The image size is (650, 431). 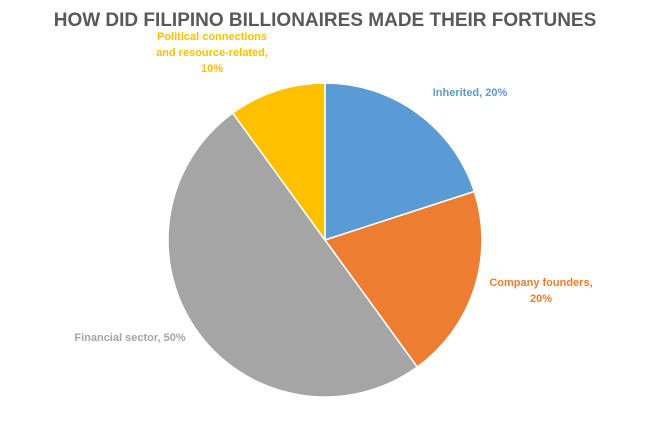 What do you see at coordinates (130, 338) in the screenshot?
I see `data-label: Financial sector, 50%` at bounding box center [130, 338].